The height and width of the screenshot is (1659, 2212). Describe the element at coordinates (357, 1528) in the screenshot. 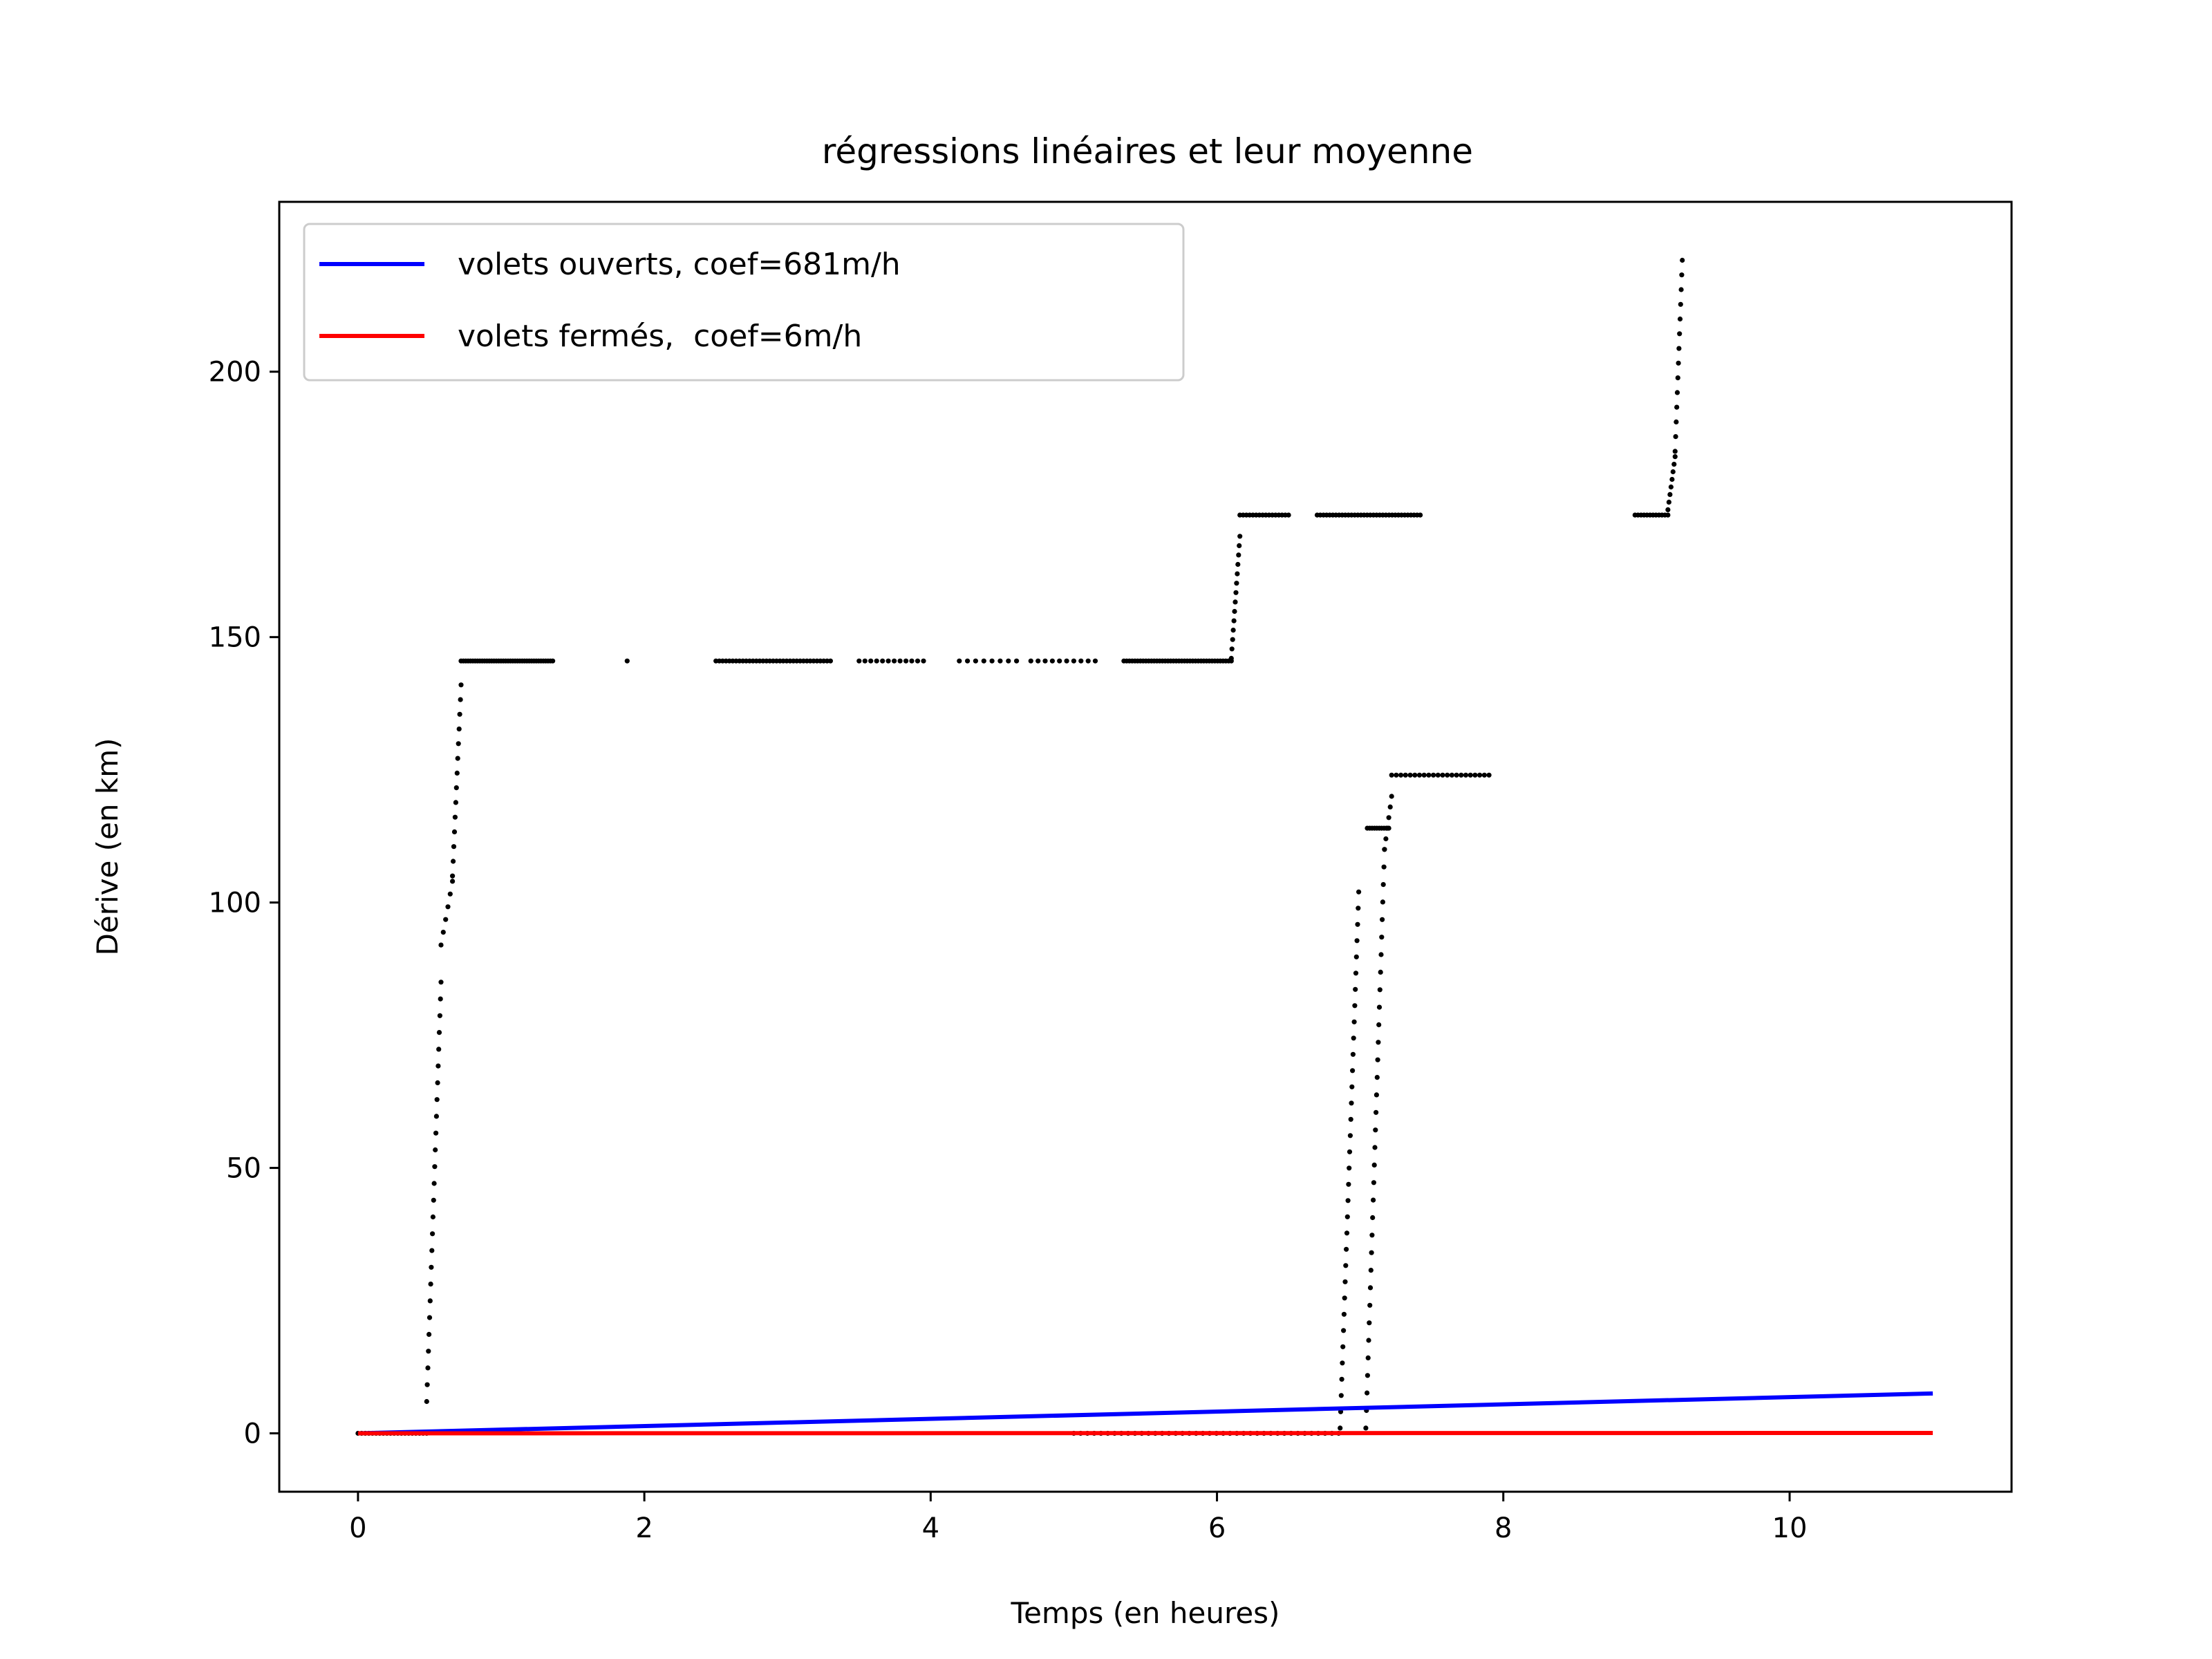

I see `x-tick-label: 0` at that location.